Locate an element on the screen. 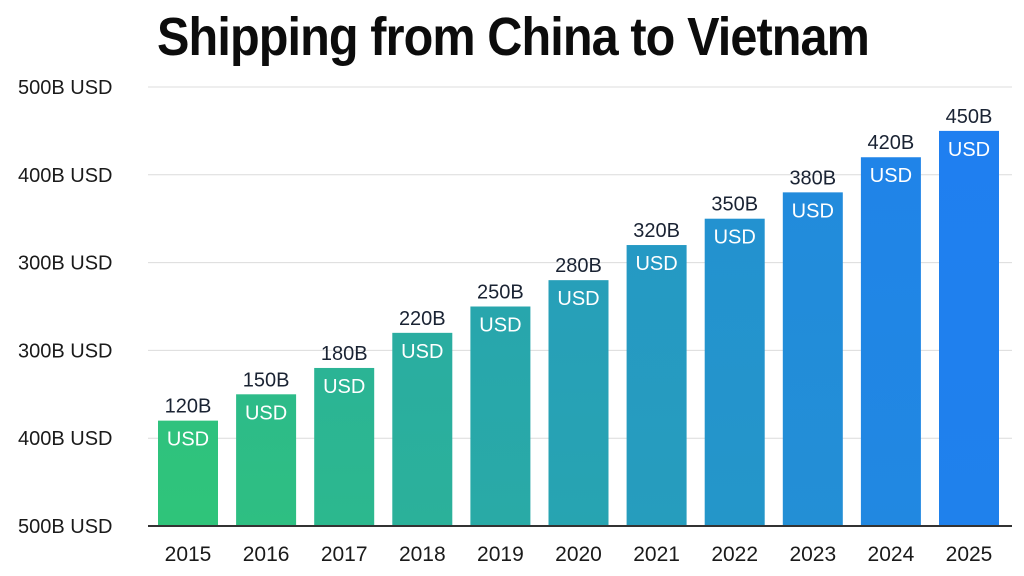 The image size is (1024, 576). bar-group: 180B USD is located at coordinates (344, 434).